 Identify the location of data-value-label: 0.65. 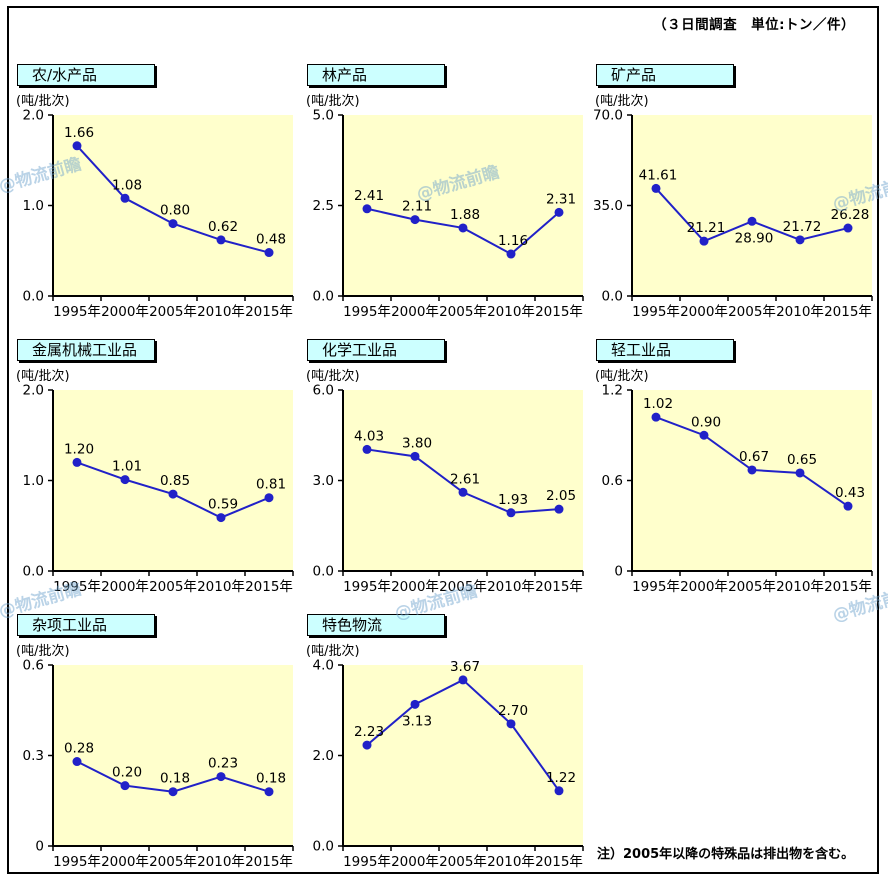
(802, 460).